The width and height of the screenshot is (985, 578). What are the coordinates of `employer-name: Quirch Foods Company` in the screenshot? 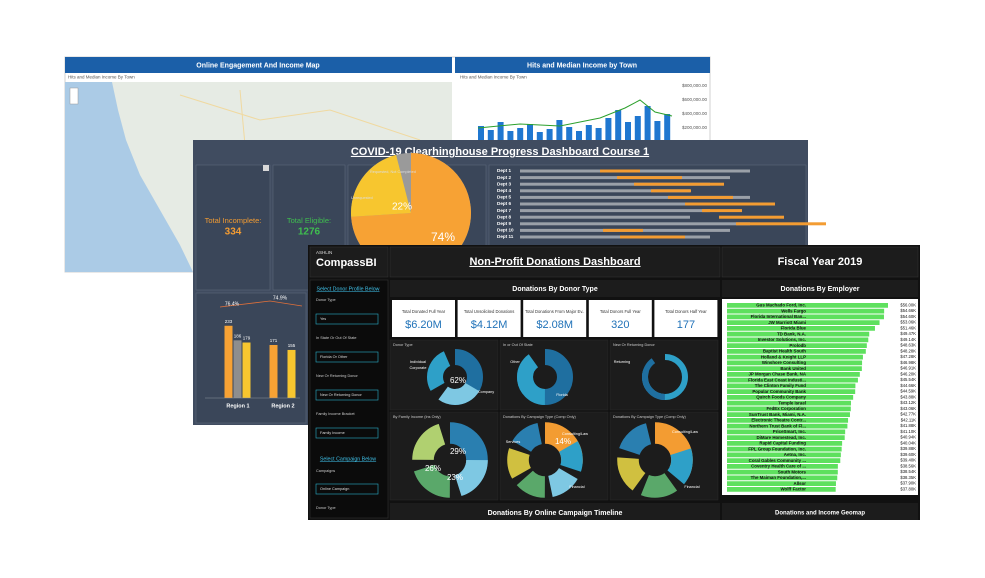 It's located at (781, 397).